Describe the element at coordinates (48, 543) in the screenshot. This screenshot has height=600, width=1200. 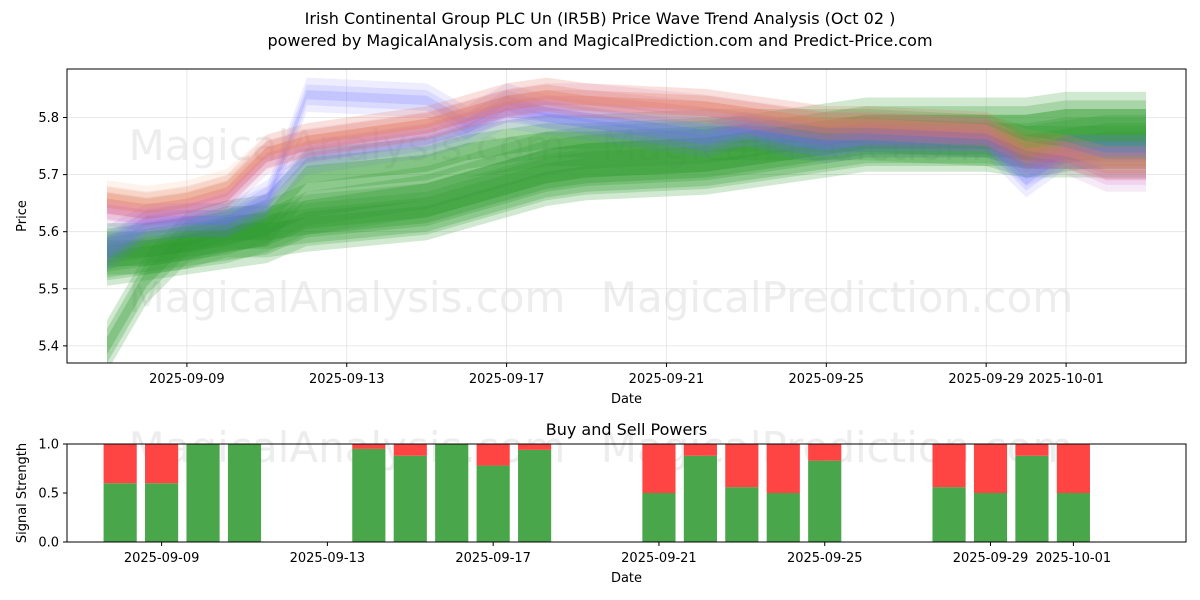
I see `y-tick-label: 0.0` at that location.